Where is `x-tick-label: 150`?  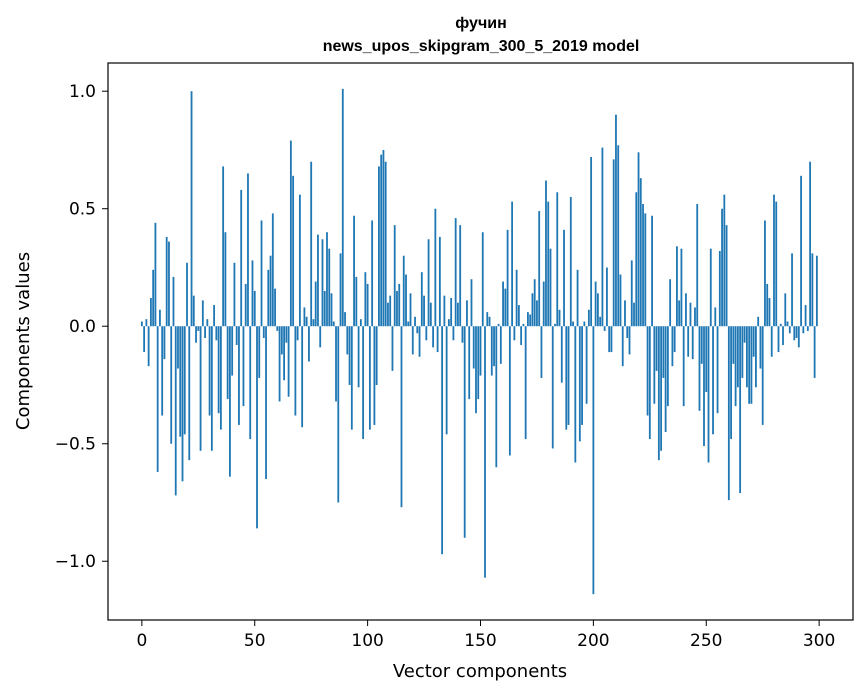
x-tick-label: 150 is located at coordinates (480, 641).